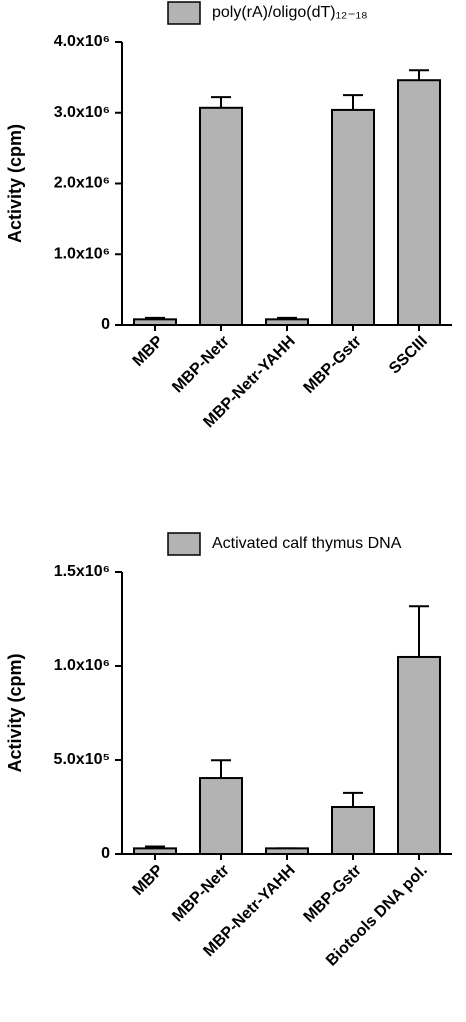 The image size is (466, 1022). What do you see at coordinates (408, 355) in the screenshot?
I see `x-tick-label: SSCIII` at bounding box center [408, 355].